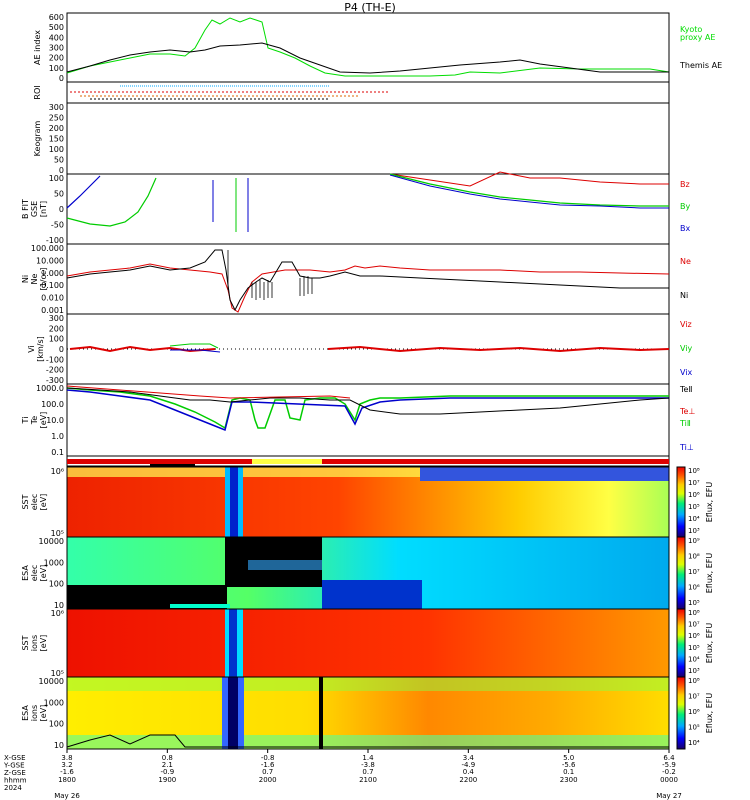  I want to click on date-end: May 27, so click(669, 796).